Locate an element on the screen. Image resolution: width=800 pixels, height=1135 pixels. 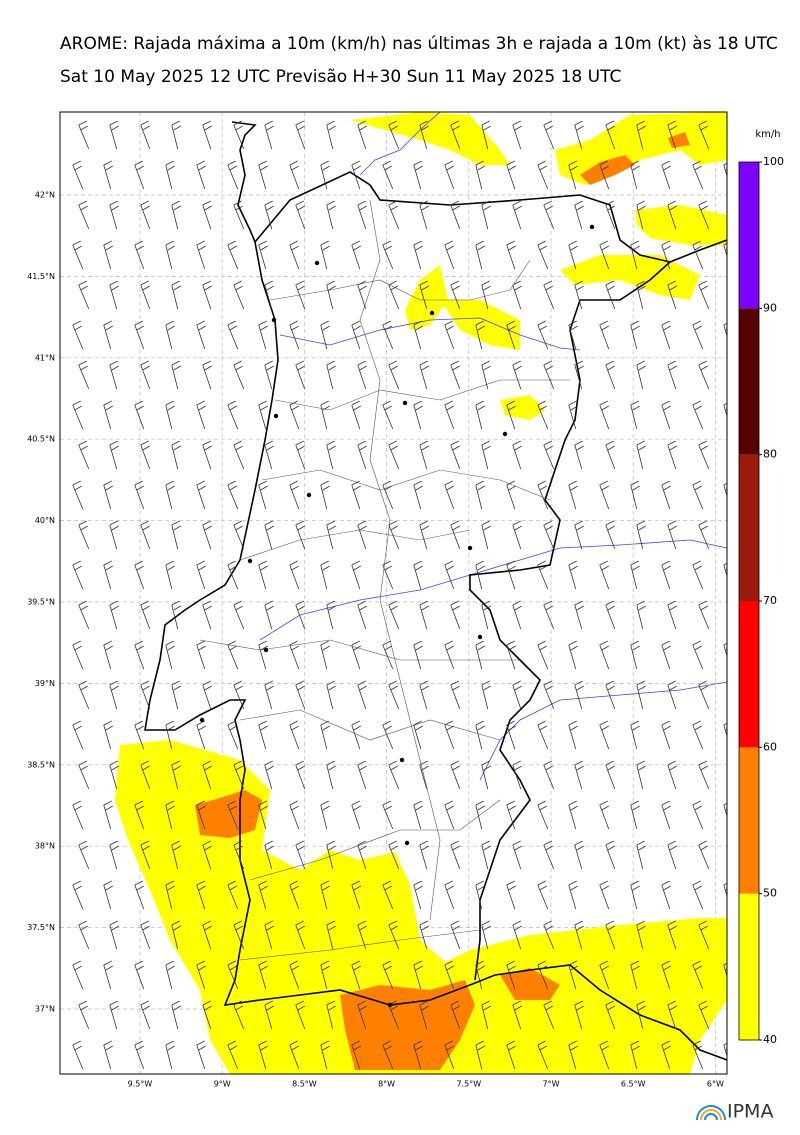
lon-label: 9°W is located at coordinates (222, 1084).